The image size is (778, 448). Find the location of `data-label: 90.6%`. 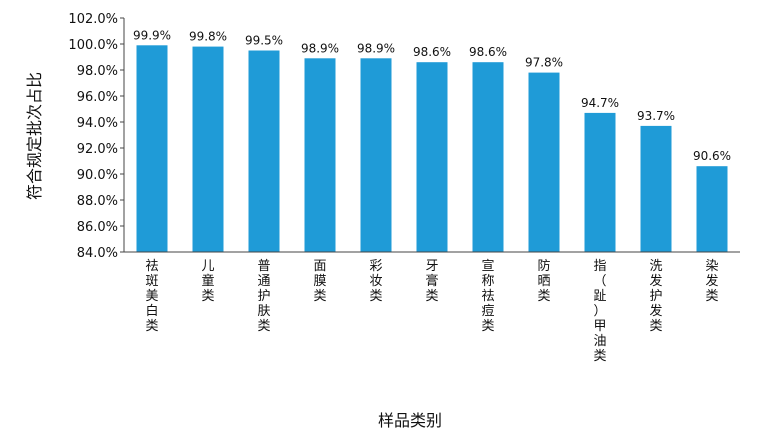

data-label: 90.6% is located at coordinates (712, 156).